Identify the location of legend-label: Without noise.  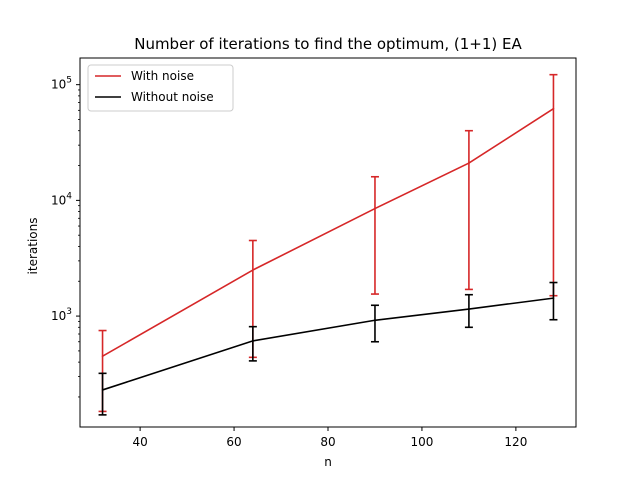
(172, 97).